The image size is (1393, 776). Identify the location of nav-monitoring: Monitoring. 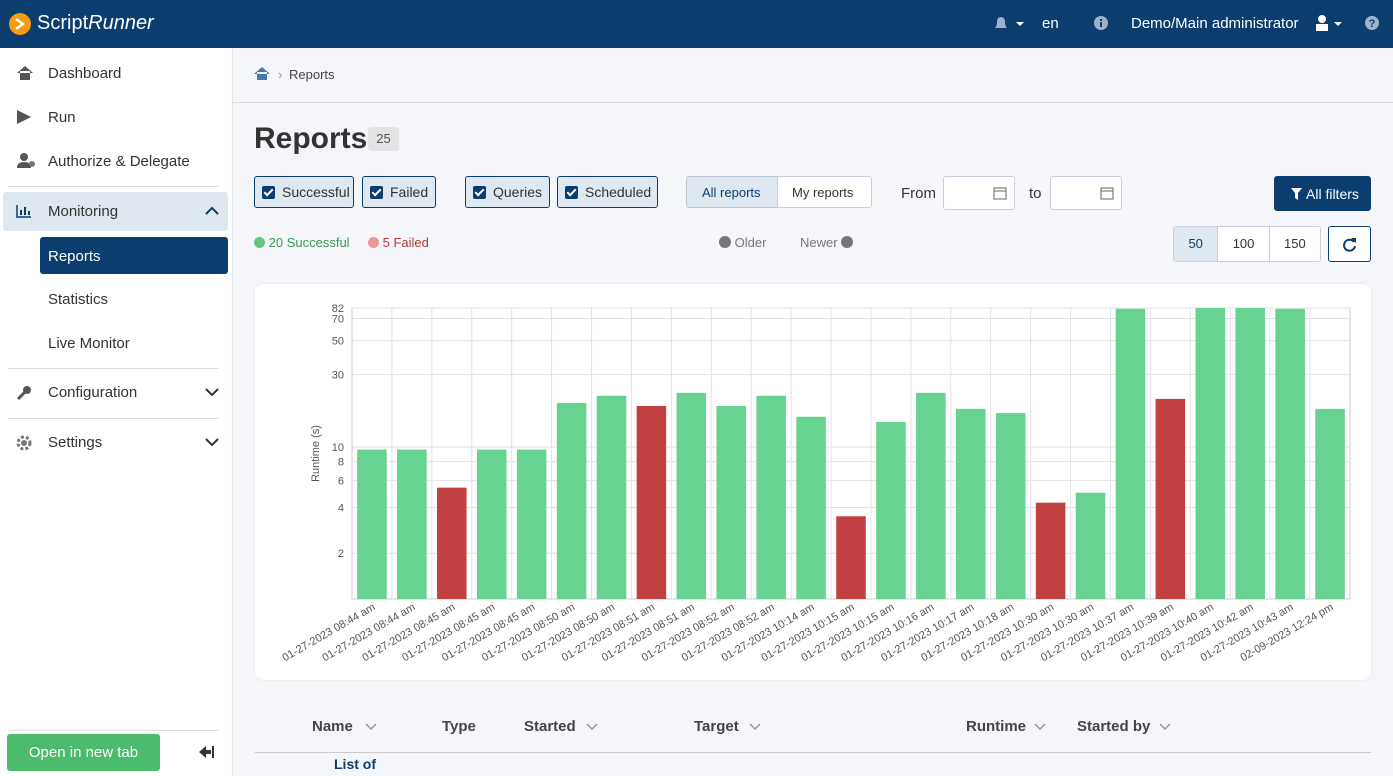
(83, 211).